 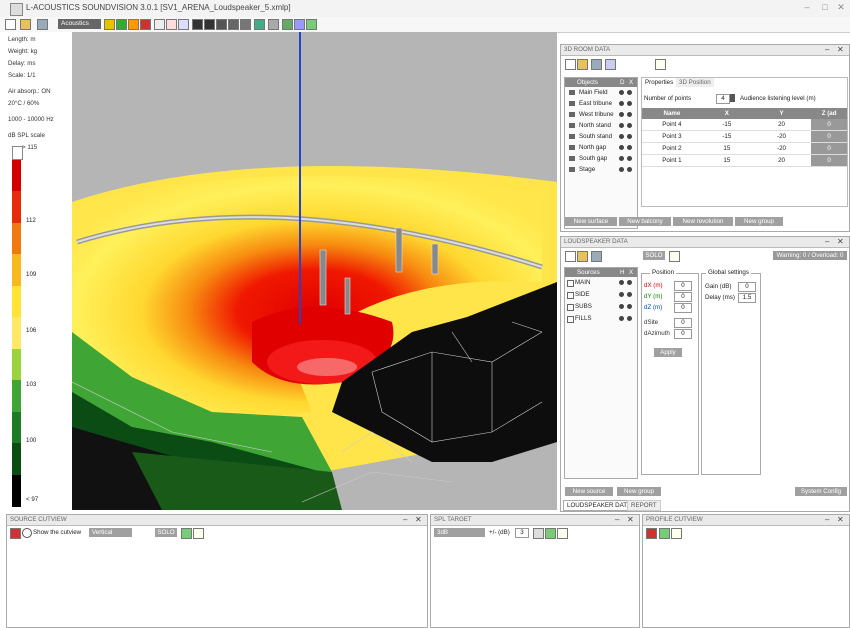 What do you see at coordinates (601, 147) in the screenshot?
I see `object-item: North gap` at bounding box center [601, 147].